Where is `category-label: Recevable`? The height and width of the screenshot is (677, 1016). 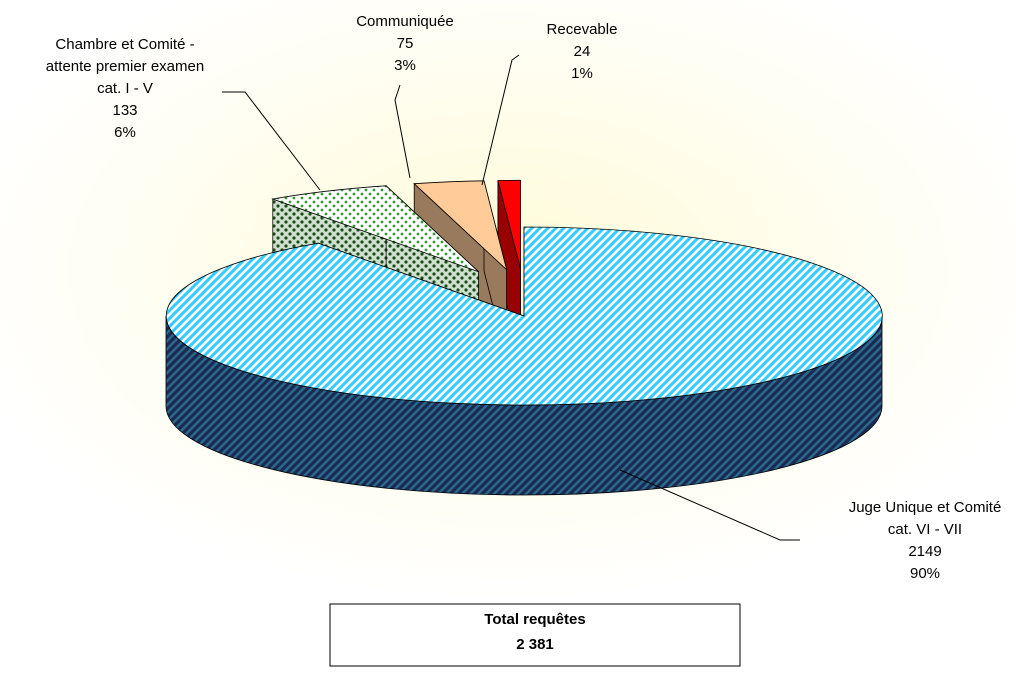 category-label: Recevable is located at coordinates (582, 29).